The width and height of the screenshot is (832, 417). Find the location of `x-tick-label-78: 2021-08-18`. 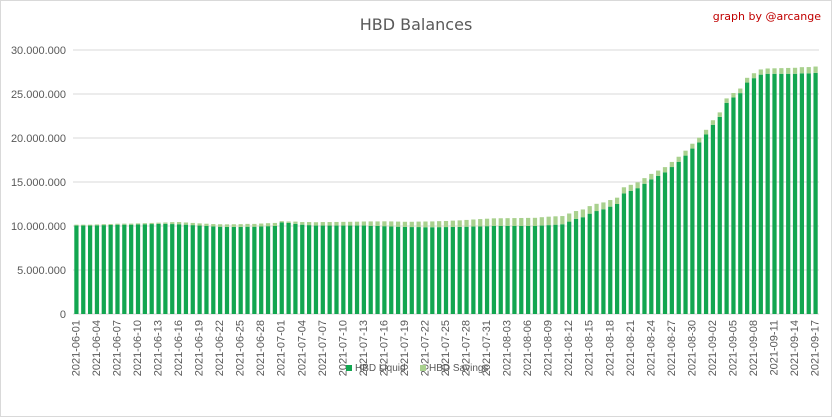

x-tick-label-78: 2021-08-18 is located at coordinates (610, 348).